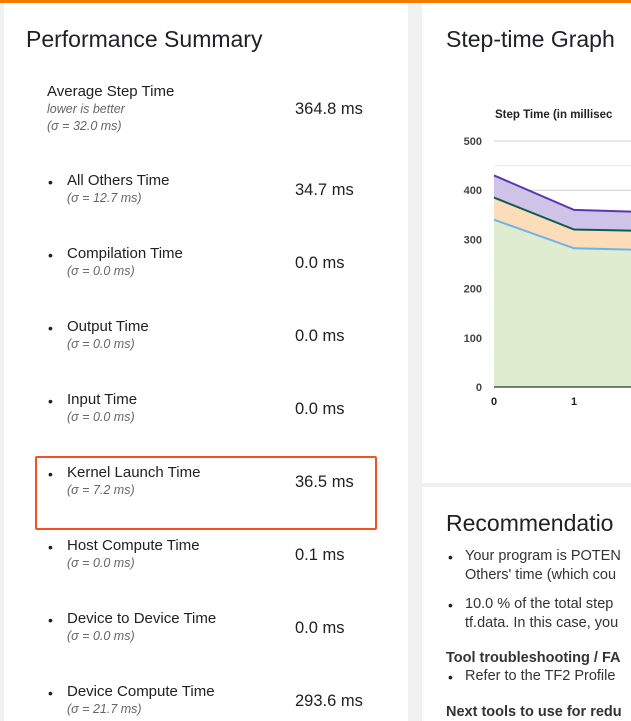 The image size is (631, 721). Describe the element at coordinates (530, 523) in the screenshot. I see `recommendation-title: Recommendatio` at that location.